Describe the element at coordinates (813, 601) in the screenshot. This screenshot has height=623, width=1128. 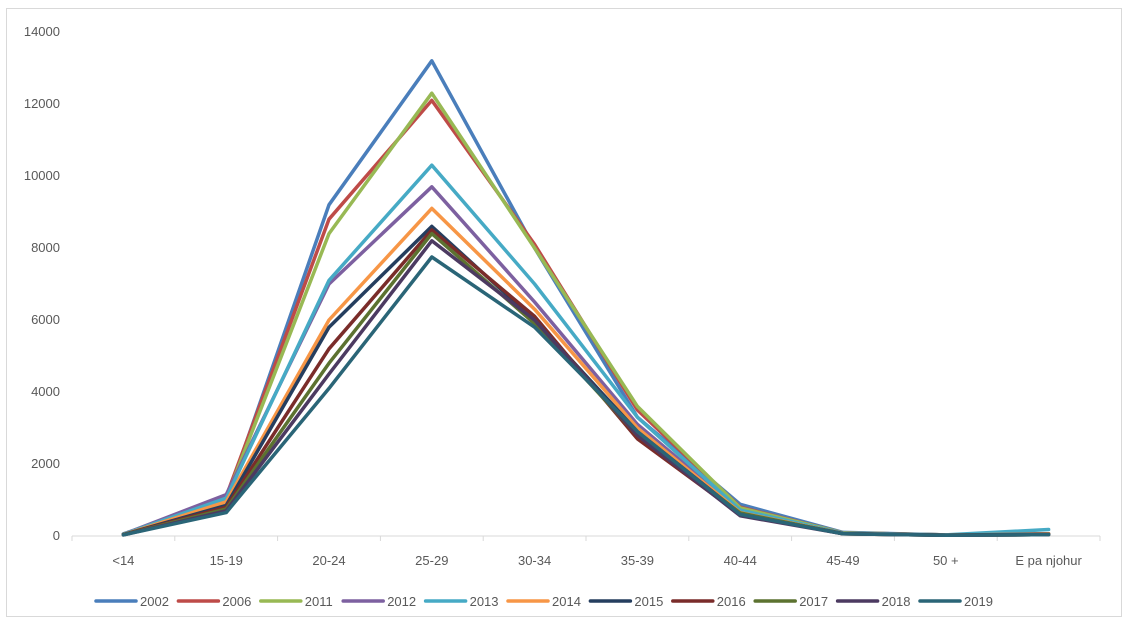
I see `legend-label: 2017` at that location.